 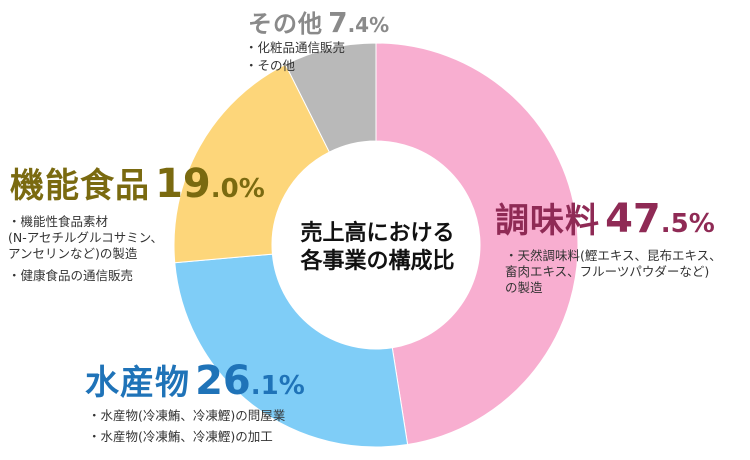 I want to click on donut-hole, so click(x=376, y=245).